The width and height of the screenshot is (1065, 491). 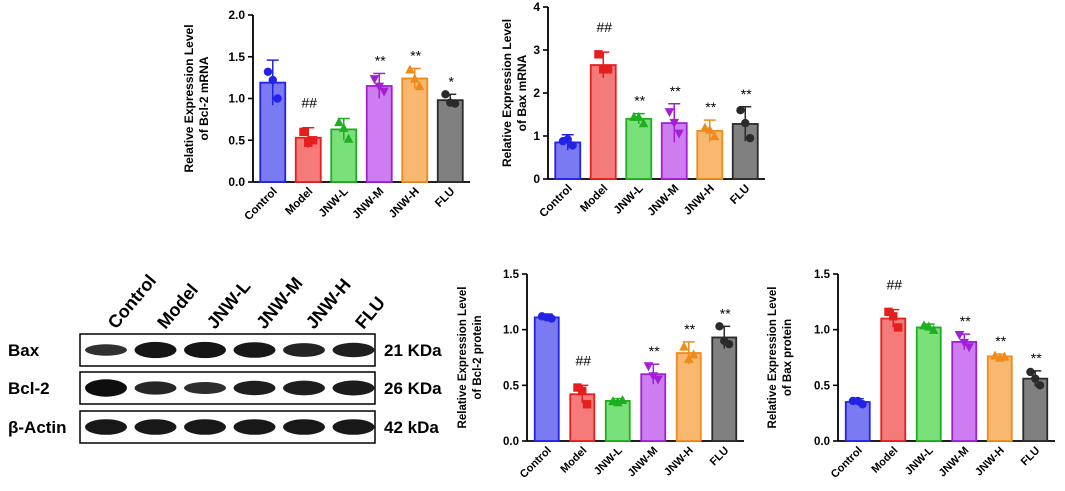 What do you see at coordinates (893, 379) in the screenshot?
I see `bar-model` at bounding box center [893, 379].